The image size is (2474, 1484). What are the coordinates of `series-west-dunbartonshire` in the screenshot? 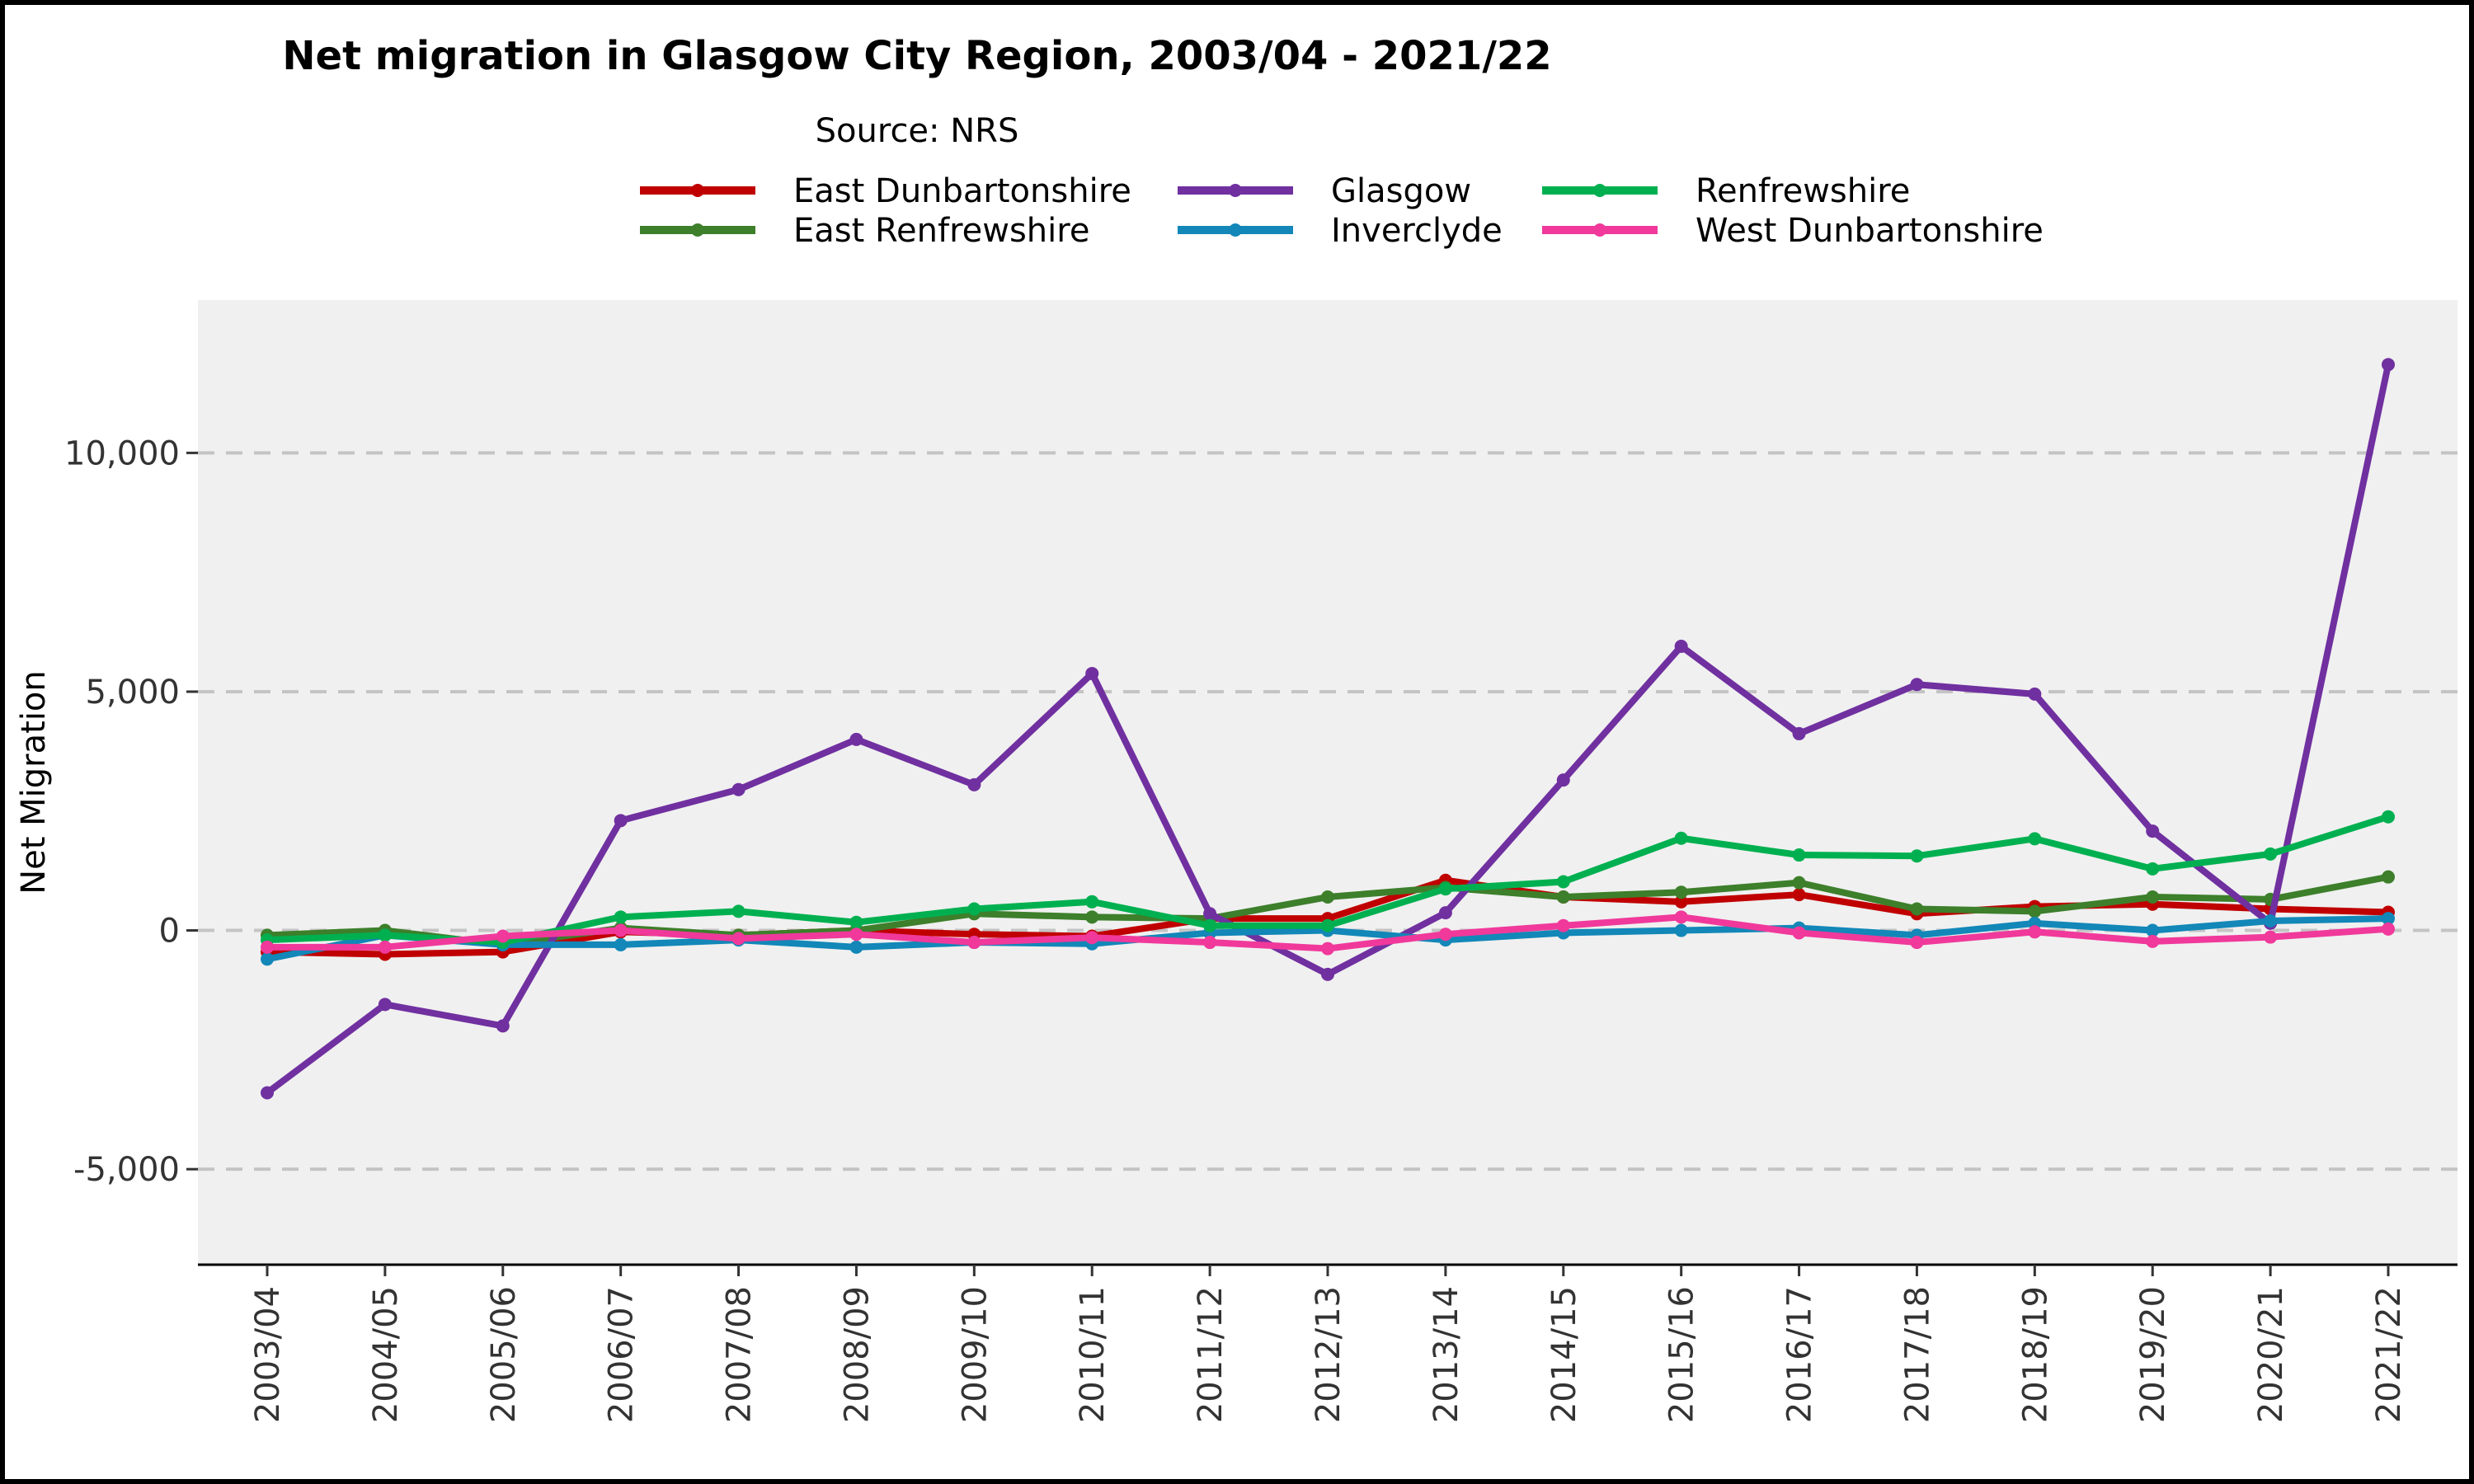 It's located at (1328, 933).